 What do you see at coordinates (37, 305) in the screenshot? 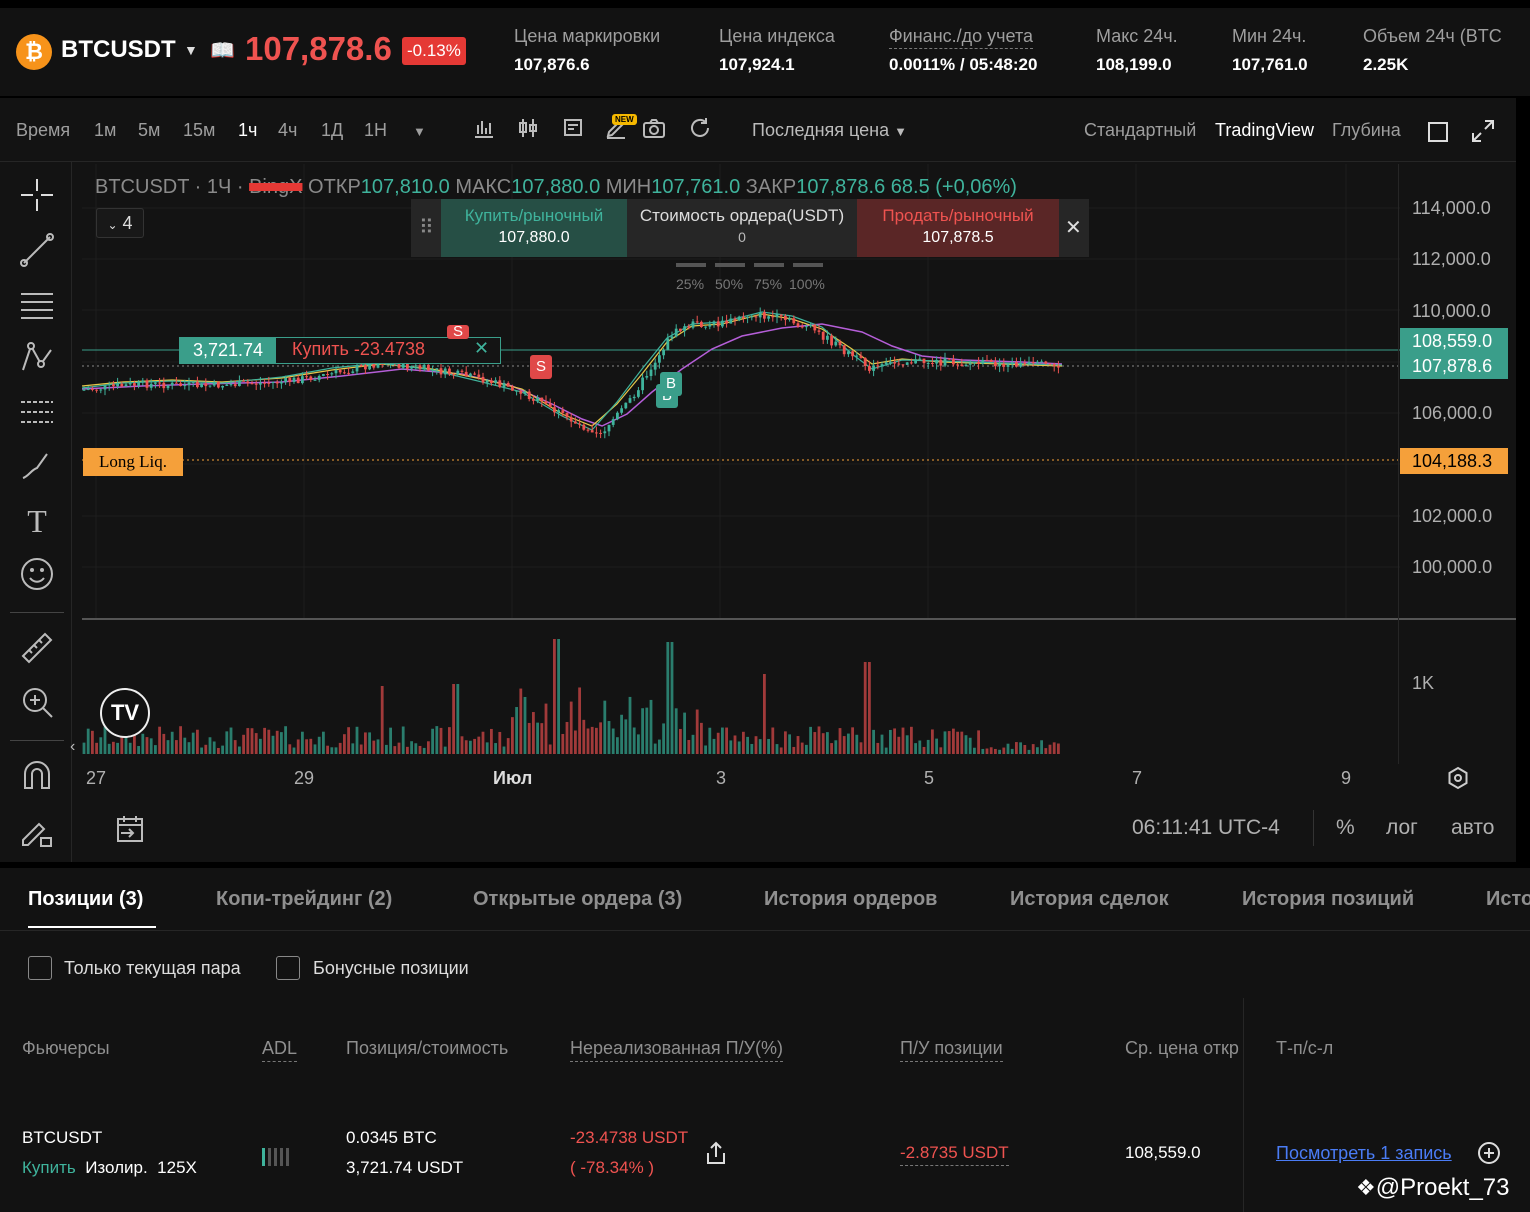
I see `horizontal-lines-icon` at bounding box center [37, 305].